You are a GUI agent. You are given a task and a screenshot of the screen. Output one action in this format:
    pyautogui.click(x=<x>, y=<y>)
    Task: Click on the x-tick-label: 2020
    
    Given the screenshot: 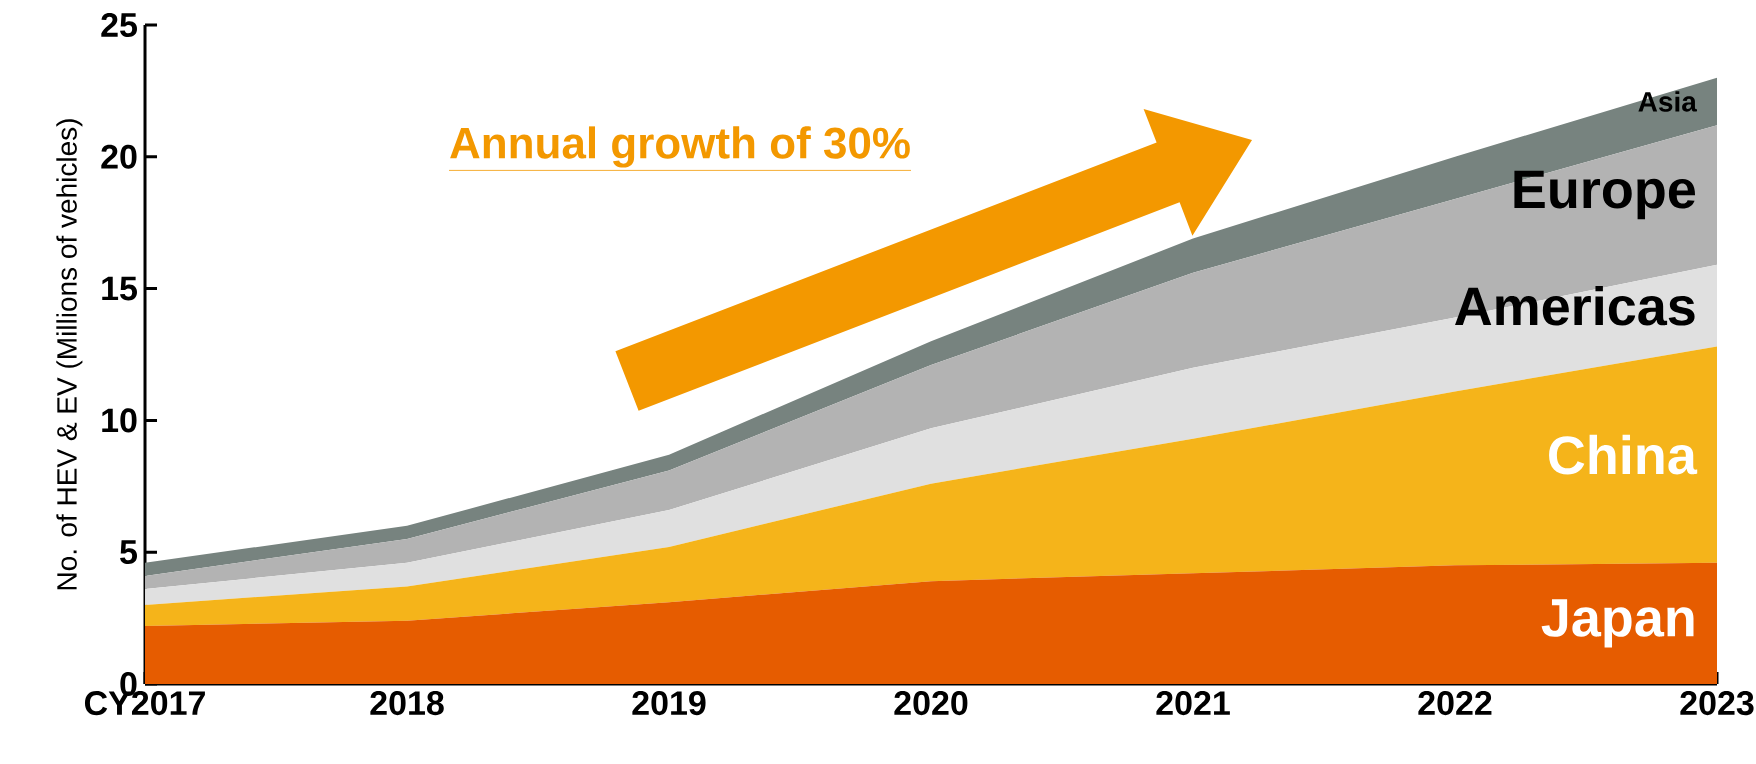 What is the action you would take?
    pyautogui.click(x=931, y=703)
    